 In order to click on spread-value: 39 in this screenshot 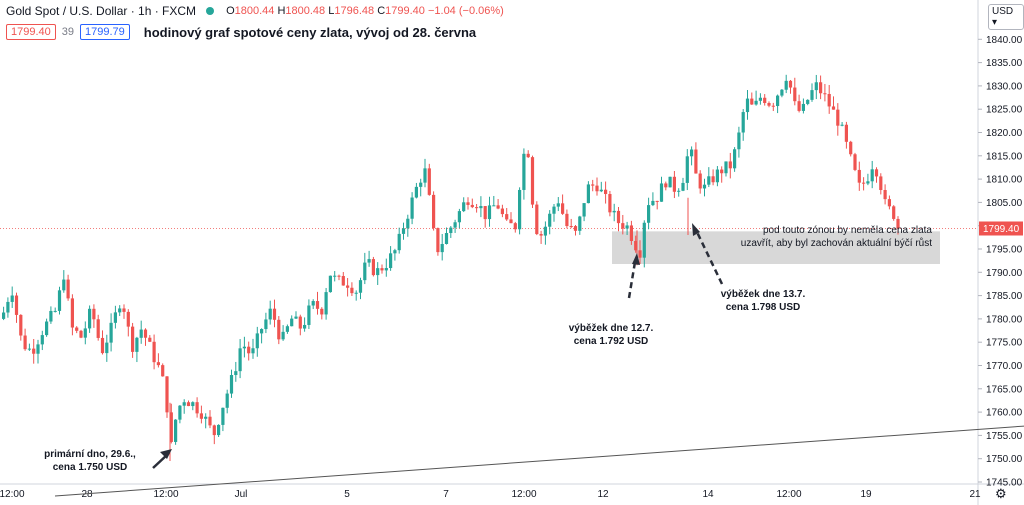, I will do `click(68, 32)`.